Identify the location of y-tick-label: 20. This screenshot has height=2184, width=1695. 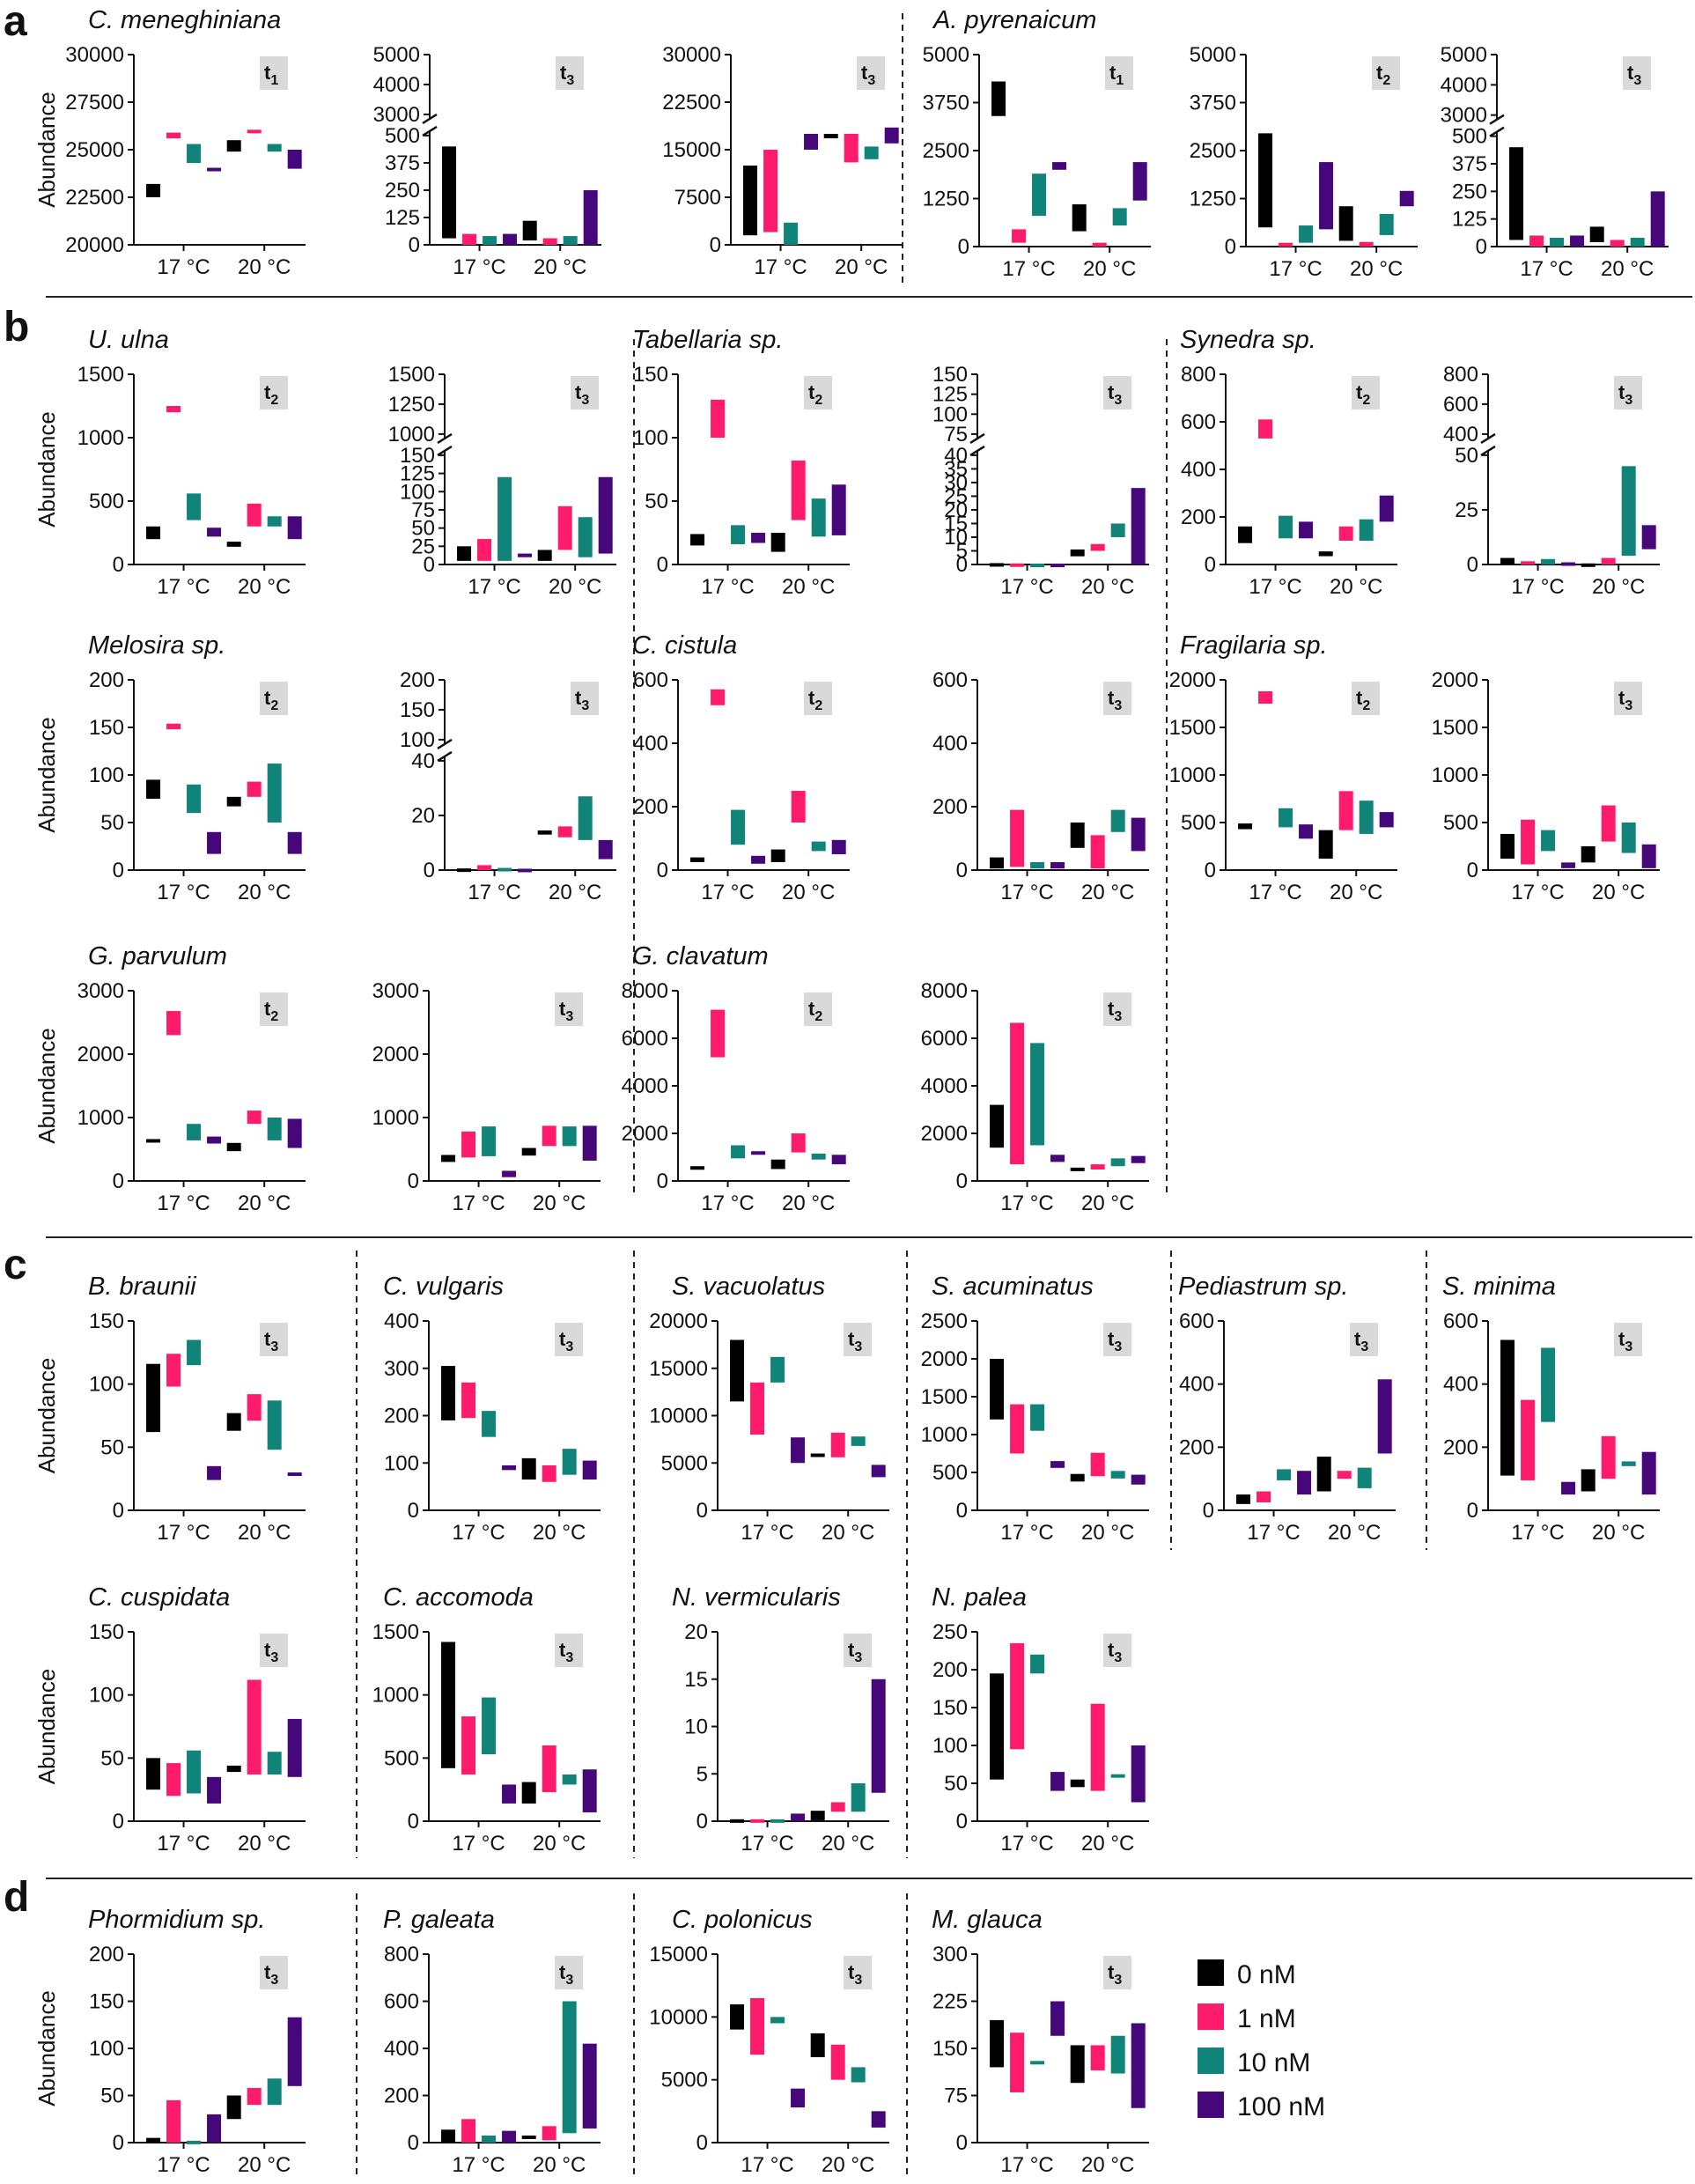
(423, 816).